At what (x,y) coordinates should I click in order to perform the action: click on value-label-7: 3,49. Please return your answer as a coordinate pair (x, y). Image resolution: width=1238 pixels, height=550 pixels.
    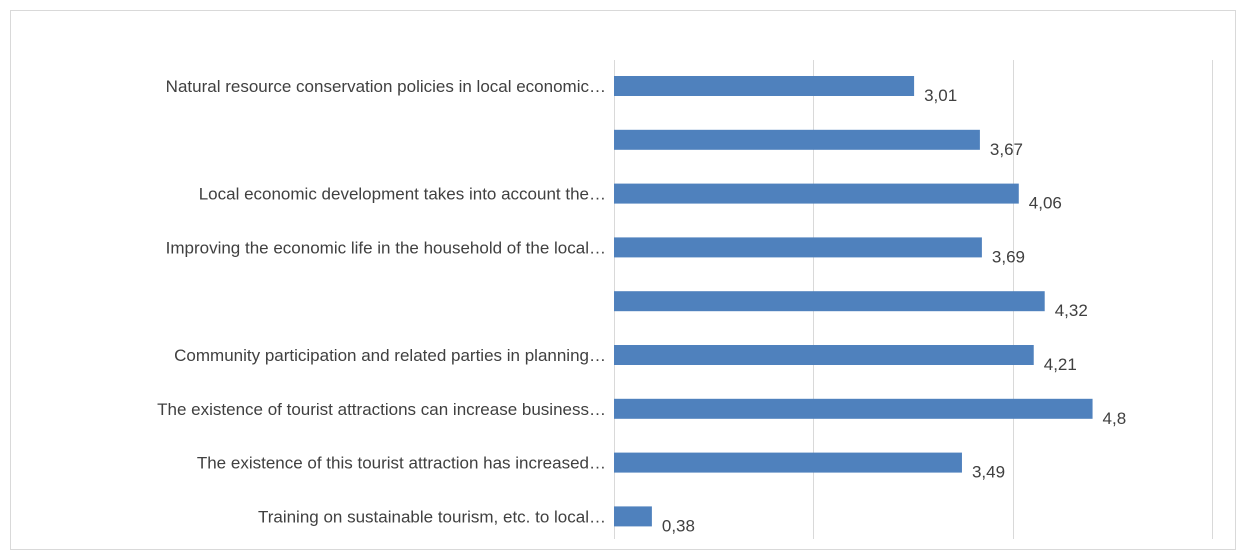
    Looking at the image, I should click on (988, 472).